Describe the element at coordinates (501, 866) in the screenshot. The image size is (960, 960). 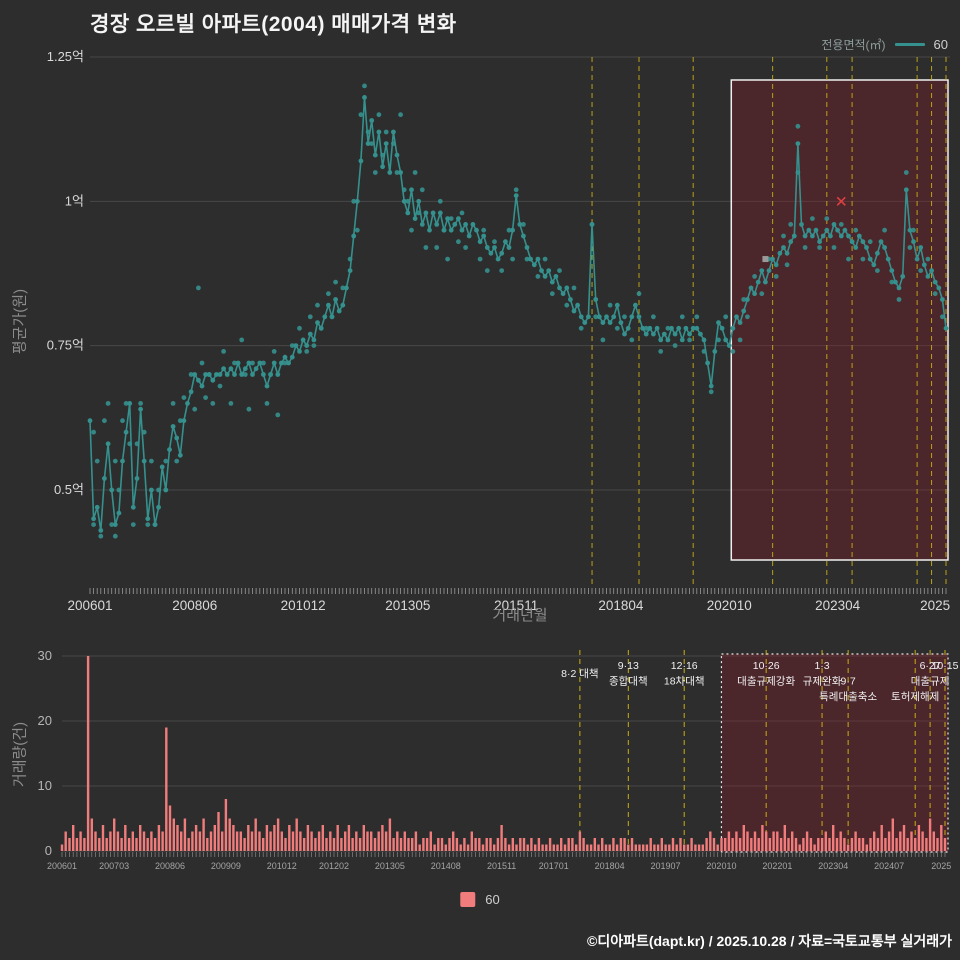
I see `x-tick-label: 201511` at that location.